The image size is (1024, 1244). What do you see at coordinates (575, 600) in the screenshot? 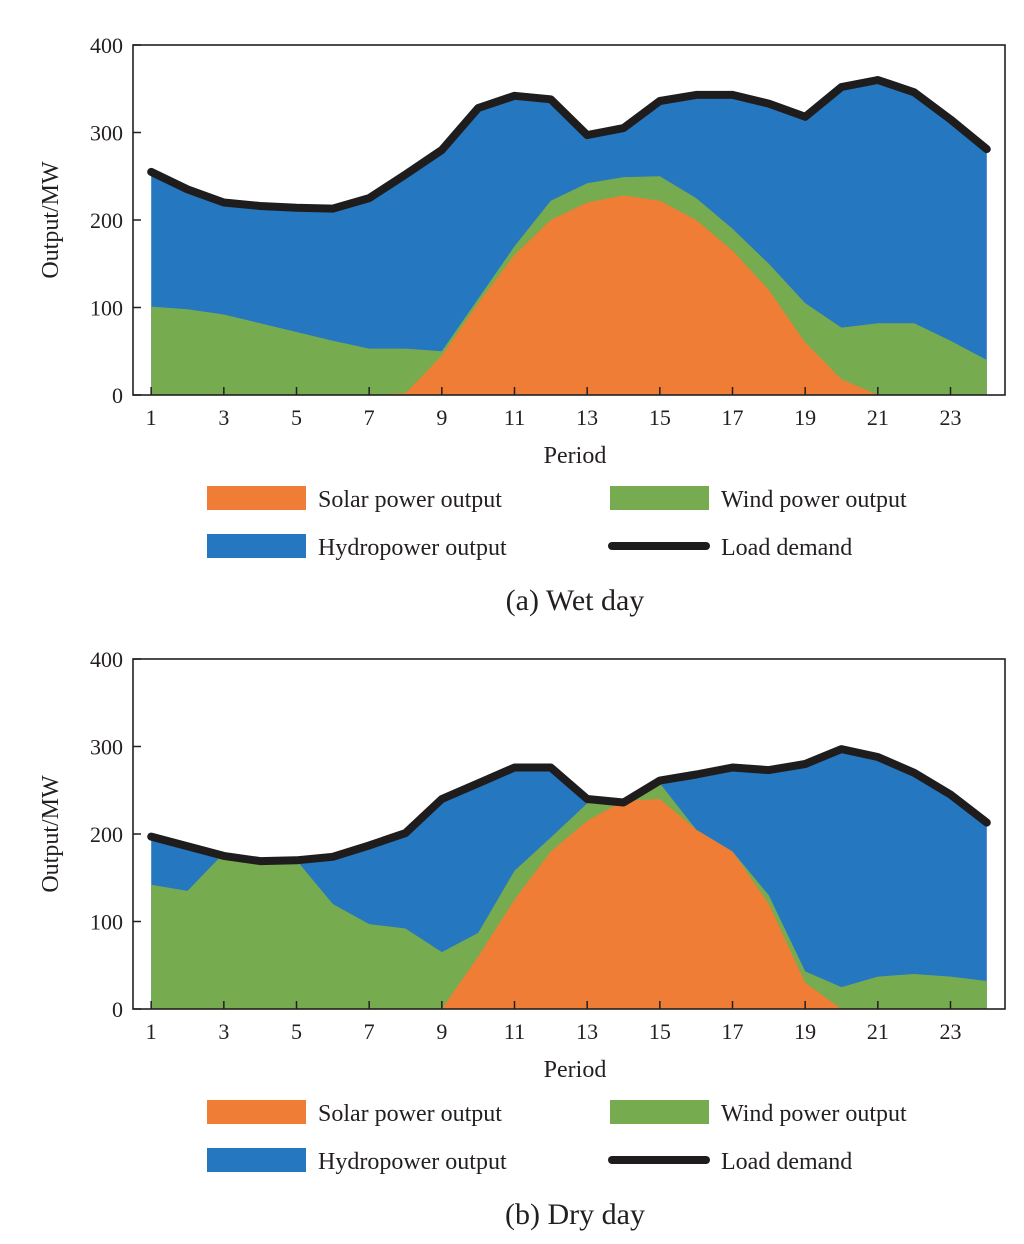
I see `panel-caption: (a) Wet day` at bounding box center [575, 600].